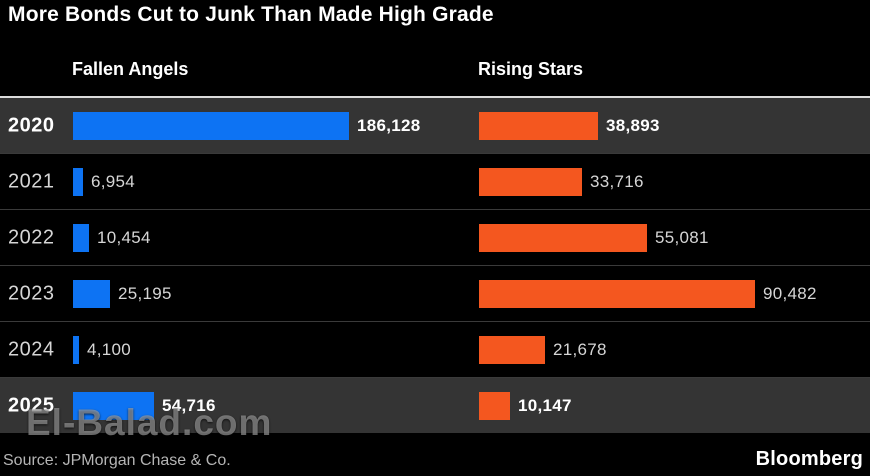 This screenshot has height=476, width=870. I want to click on chart-row-2020: 2020 186,128 38,893, so click(435, 125).